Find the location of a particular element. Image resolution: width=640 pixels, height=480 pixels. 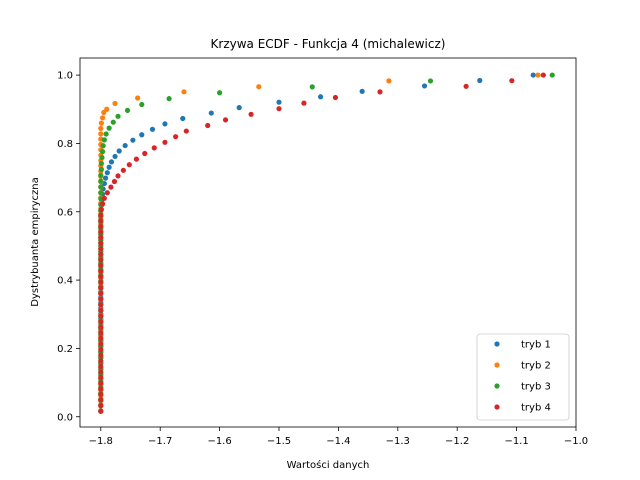

y-axis-label: Dystrybuanta empiryczna is located at coordinates (35, 241).